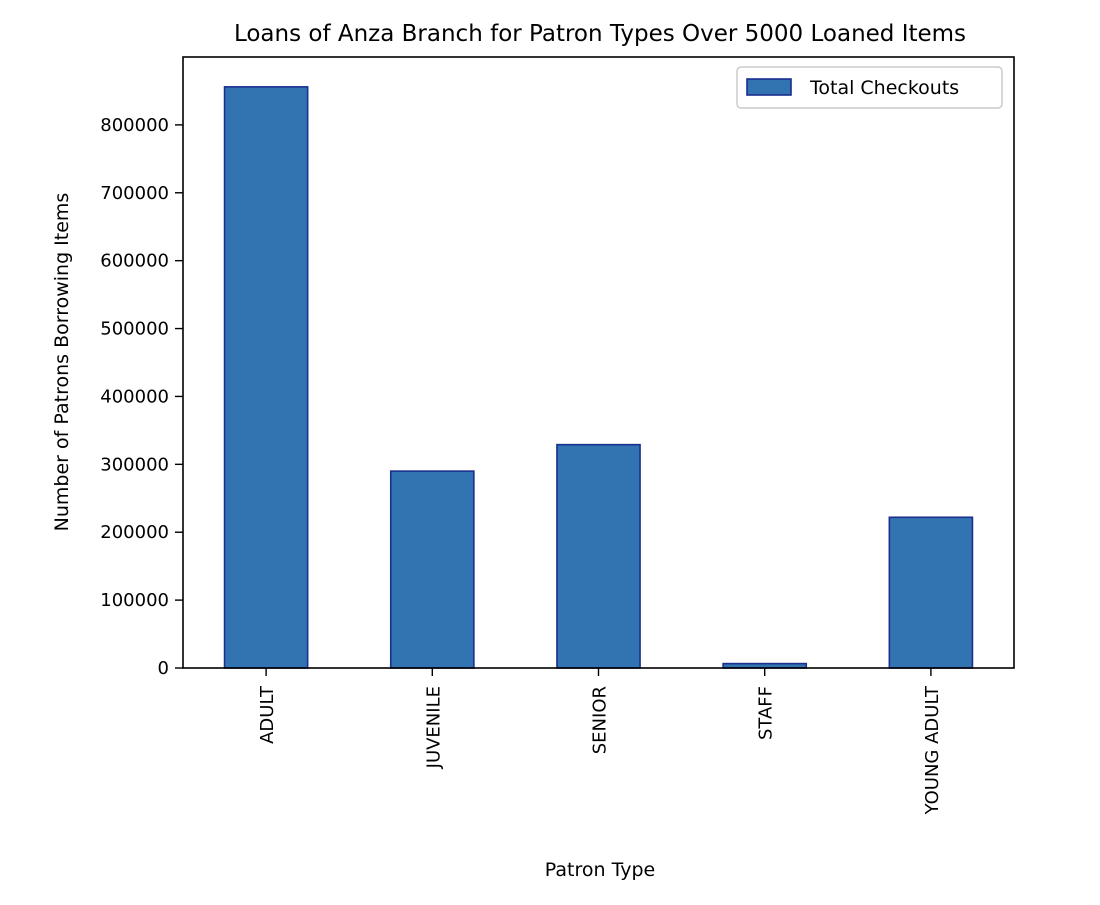 This screenshot has width=1100, height=905. What do you see at coordinates (932, 750) in the screenshot?
I see `x-tick-label: YOUNG ADULT` at bounding box center [932, 750].